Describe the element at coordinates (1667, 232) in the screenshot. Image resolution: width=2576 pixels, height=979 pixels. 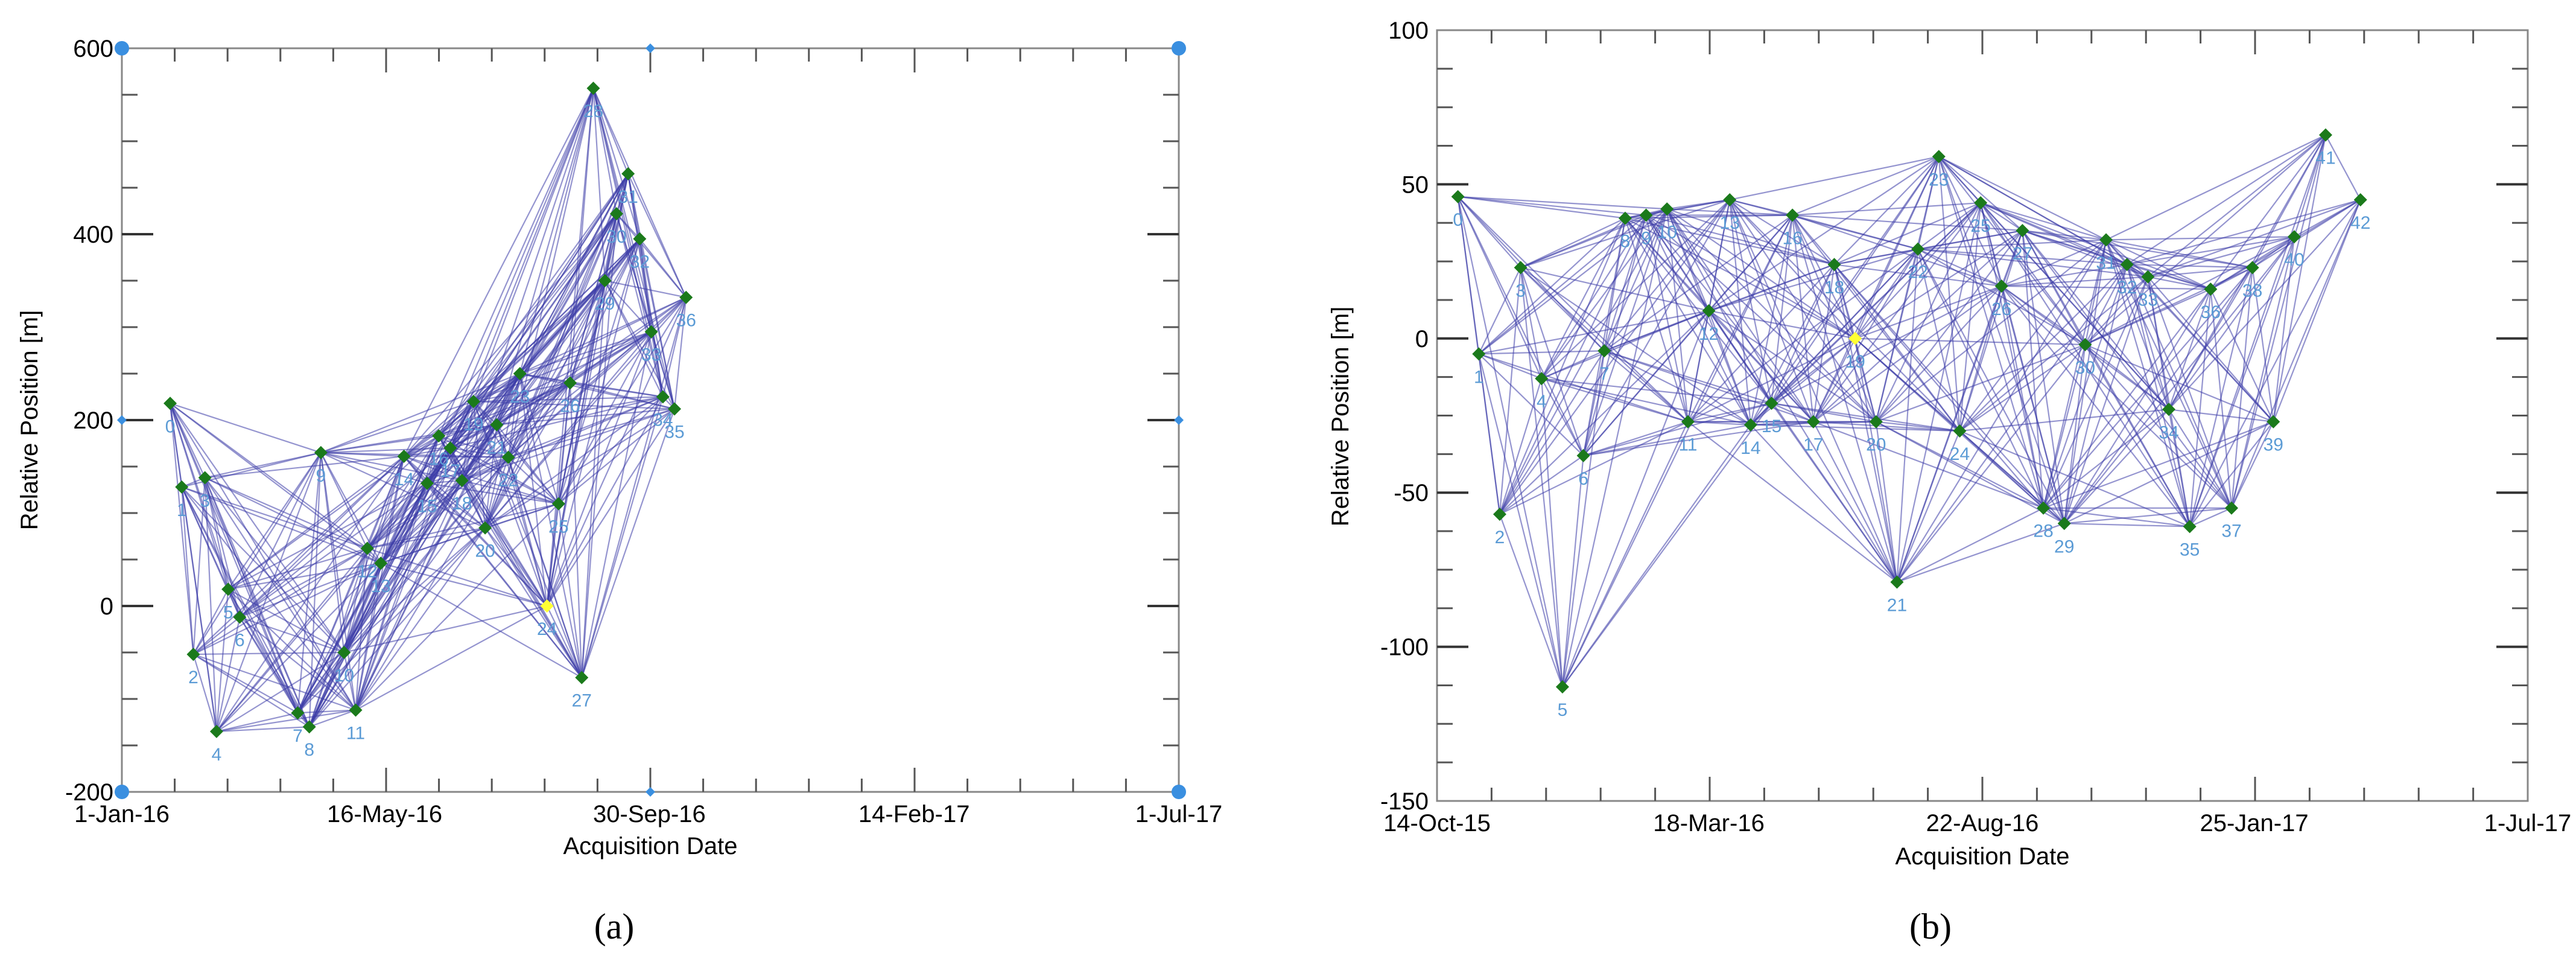
I see `point-label-b: 10` at that location.